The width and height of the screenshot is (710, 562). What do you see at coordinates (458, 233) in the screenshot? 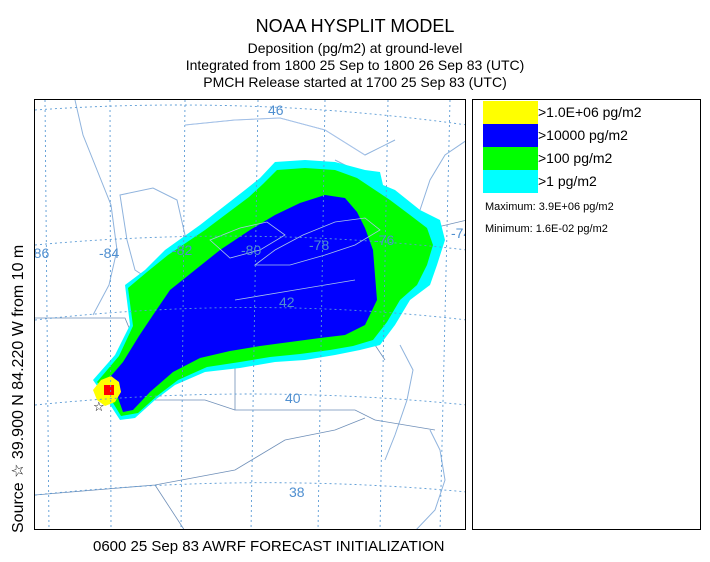
I see `svg-text: -74` at bounding box center [458, 233].